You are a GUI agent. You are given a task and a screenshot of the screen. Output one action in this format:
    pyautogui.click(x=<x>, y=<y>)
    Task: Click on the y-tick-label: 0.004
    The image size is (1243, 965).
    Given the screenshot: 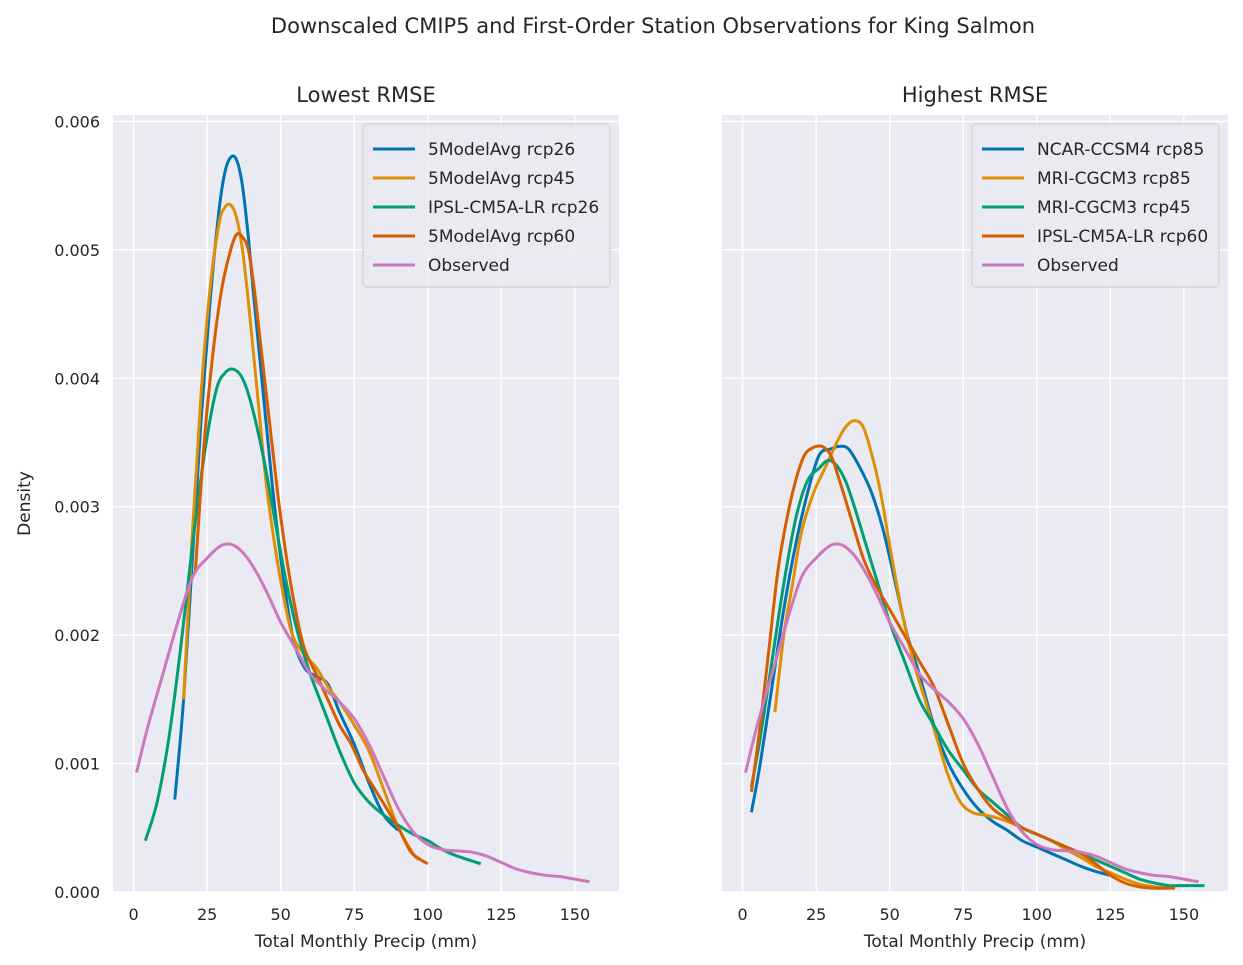 What is the action you would take?
    pyautogui.click(x=77, y=378)
    